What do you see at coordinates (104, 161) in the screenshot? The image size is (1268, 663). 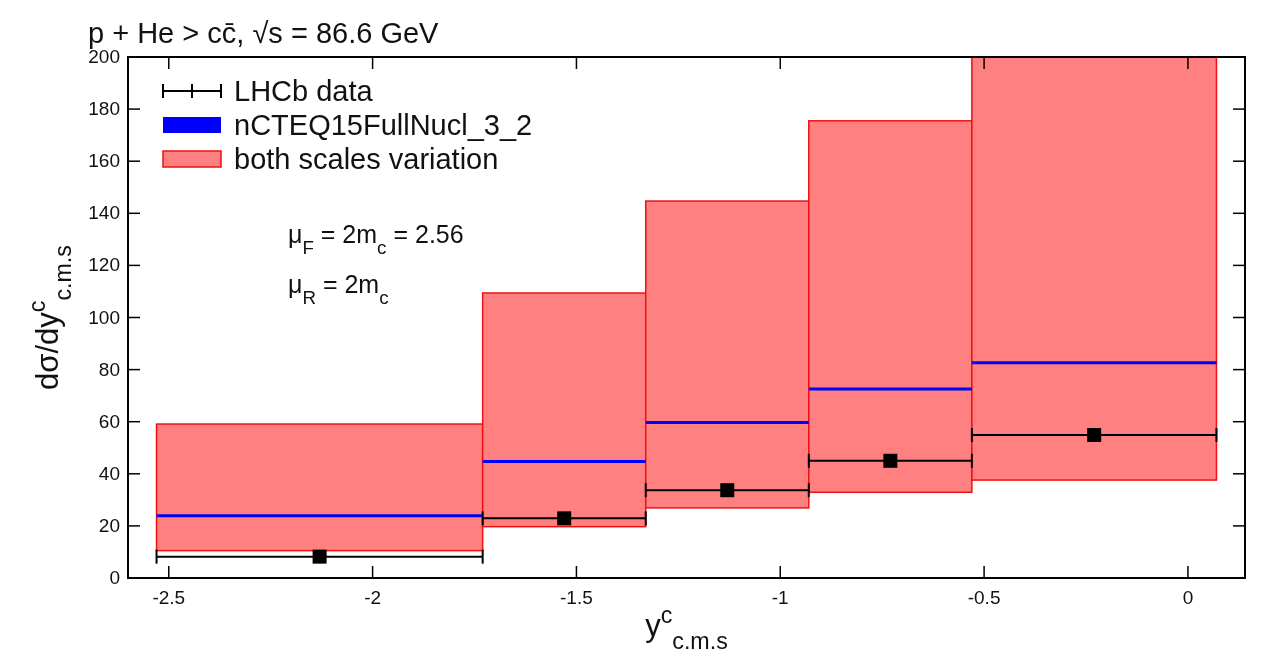 I see `y-tick-label: 160` at bounding box center [104, 161].